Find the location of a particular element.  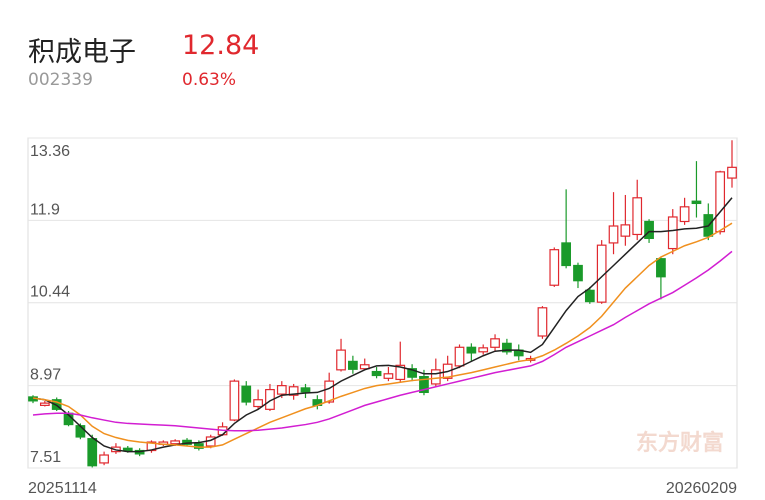

y-tick-label: 8.97 is located at coordinates (45, 375).